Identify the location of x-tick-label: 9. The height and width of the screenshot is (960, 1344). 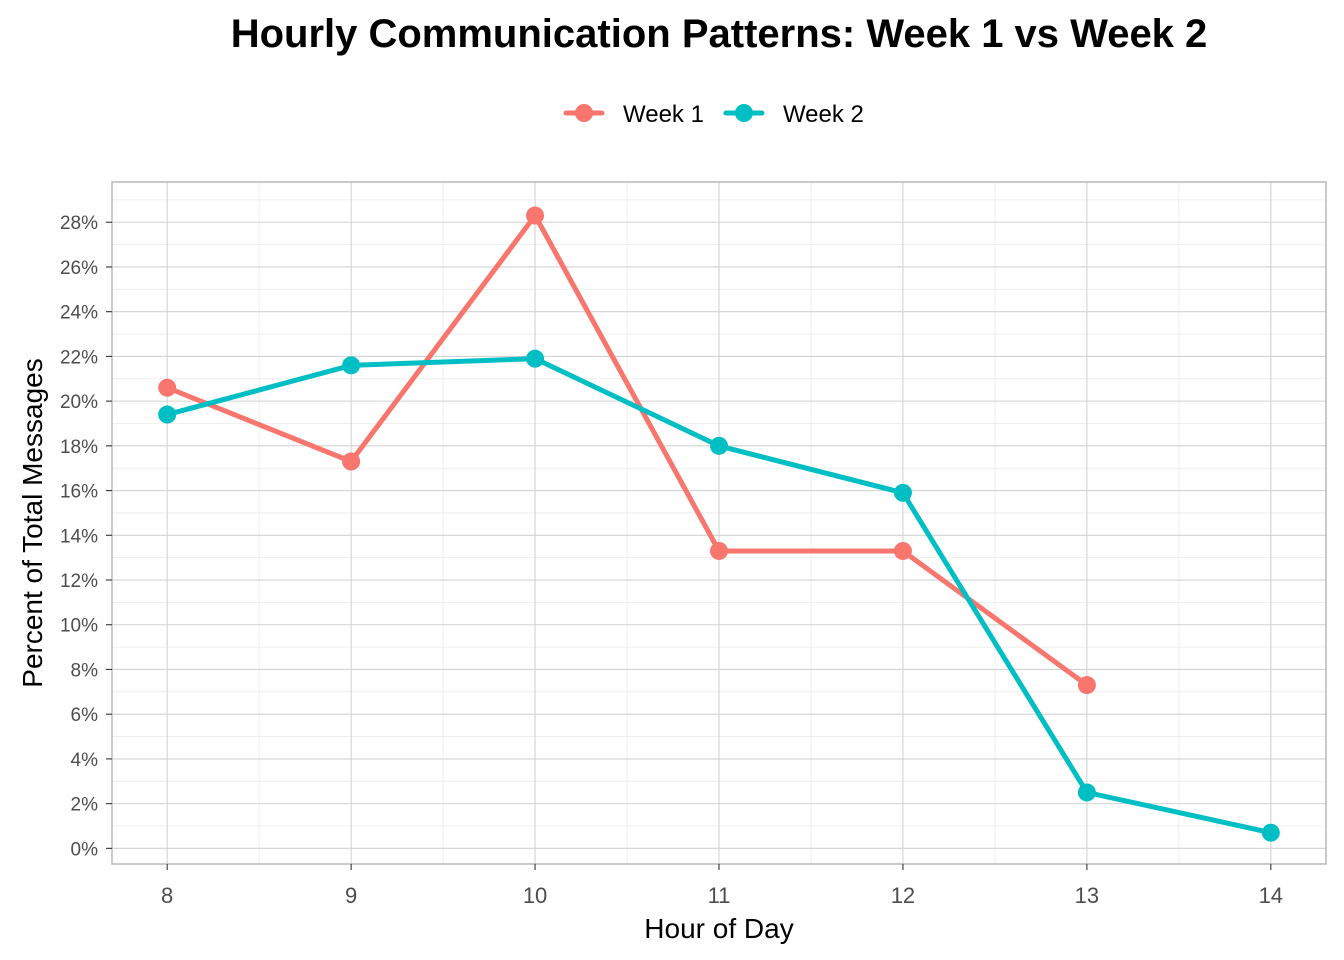
(351, 895).